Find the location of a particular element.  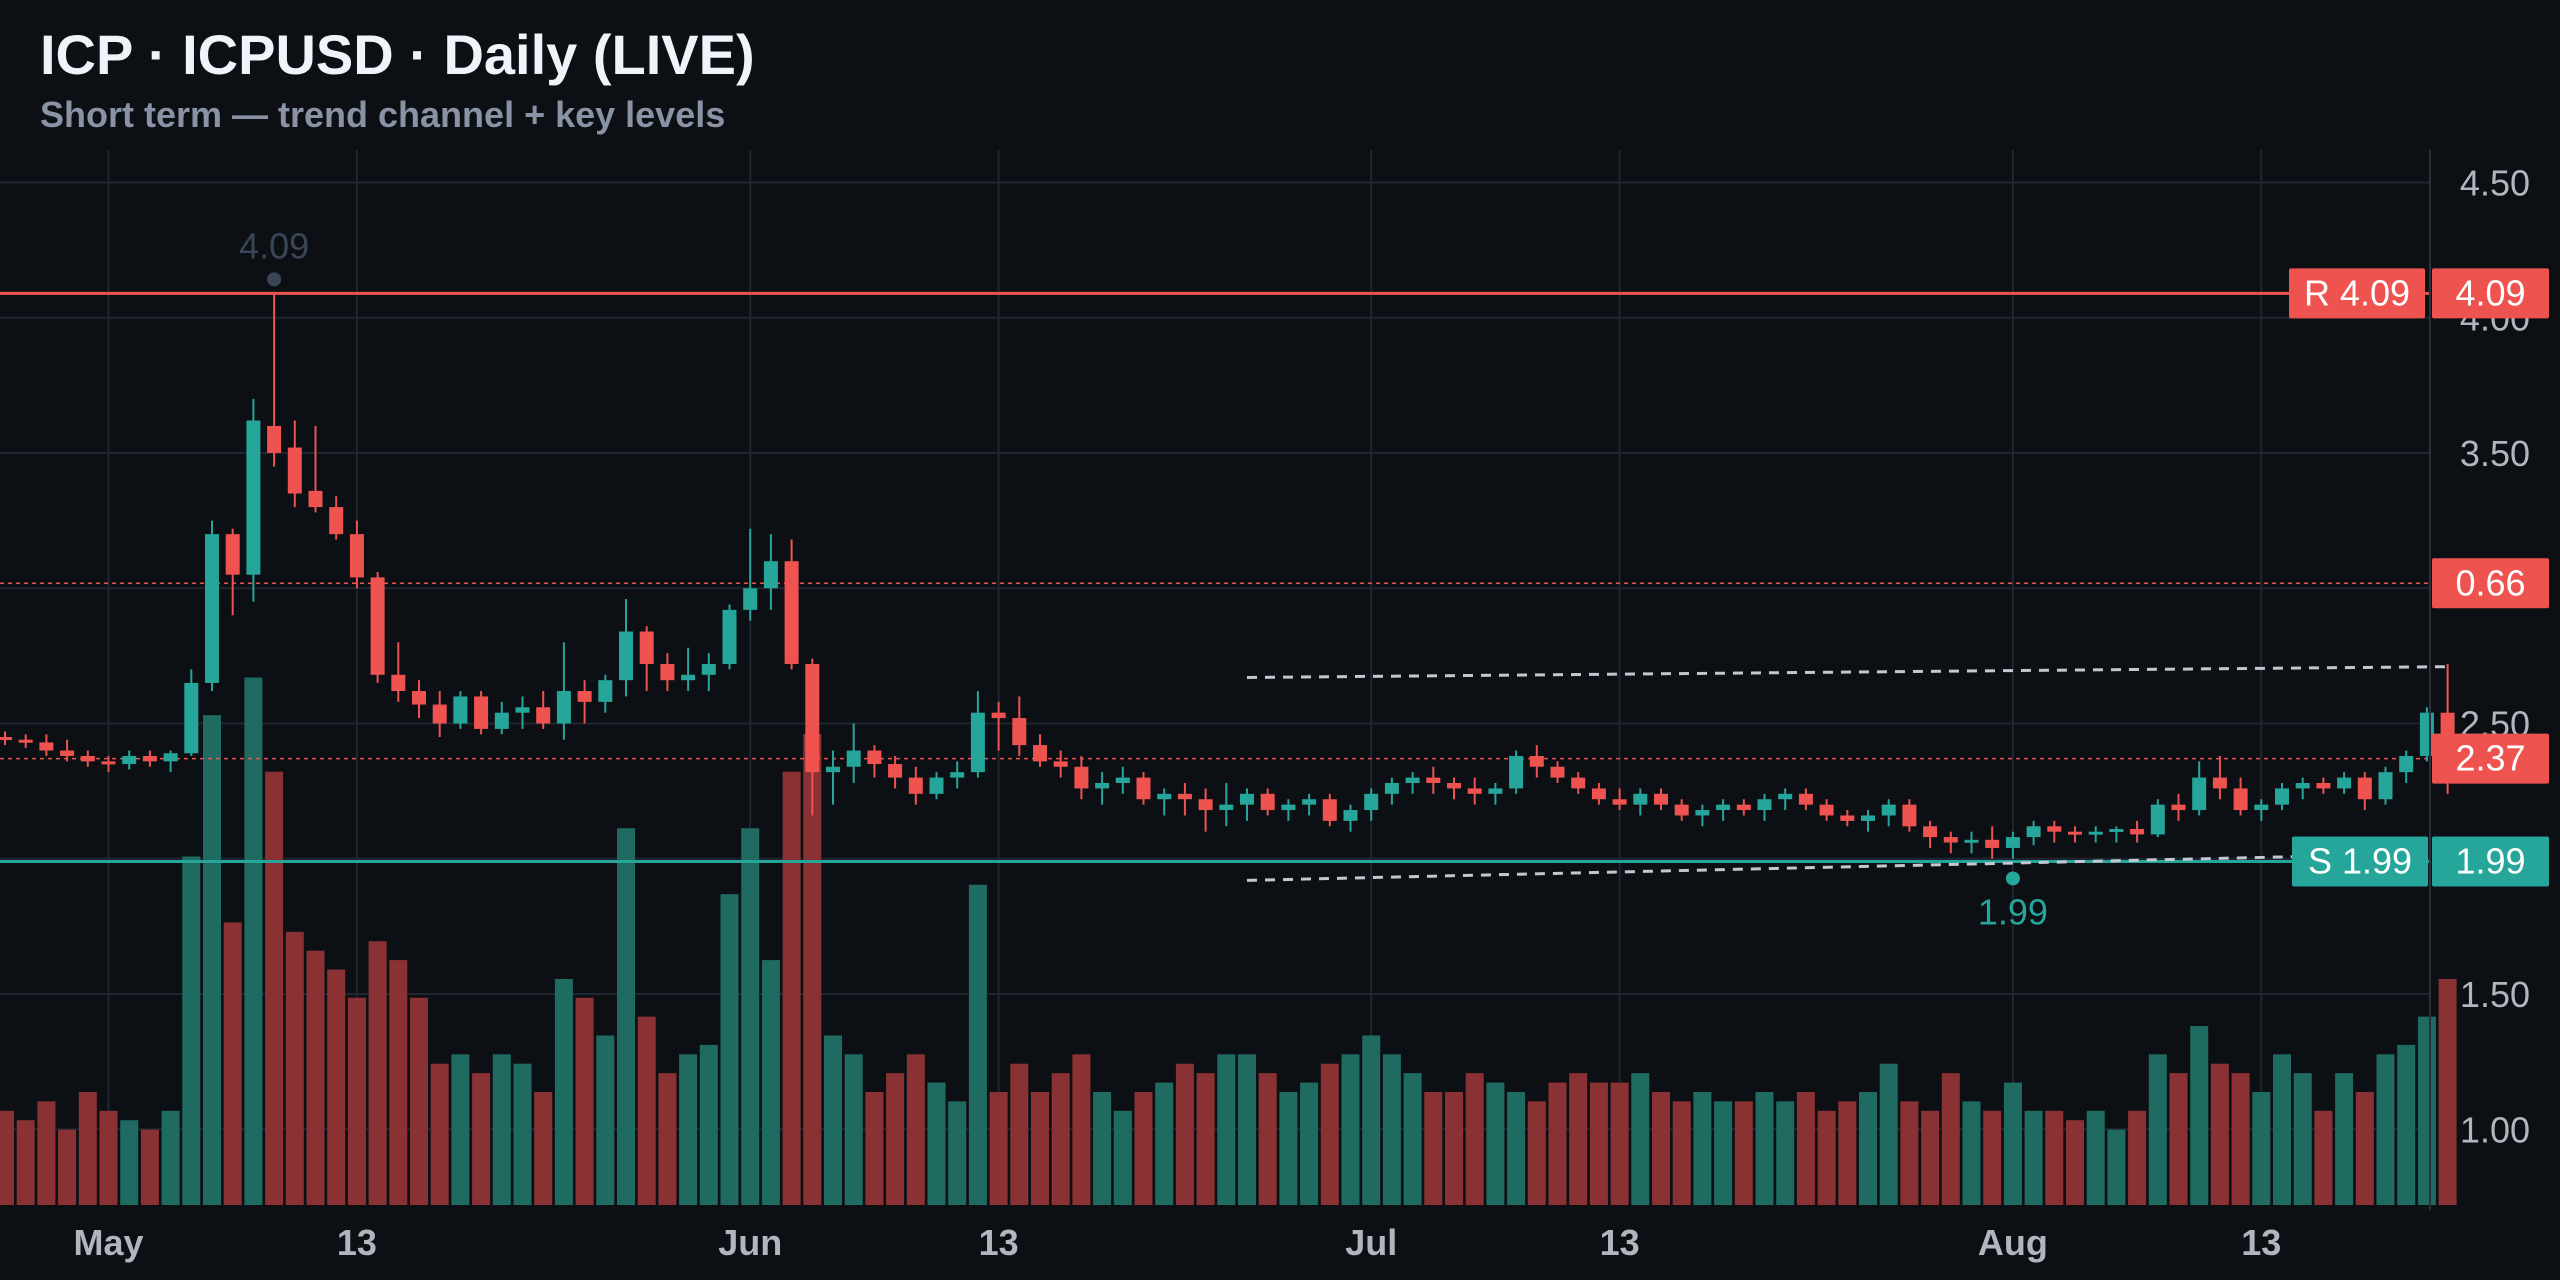

channel-upper-line is located at coordinates (1847, 672).